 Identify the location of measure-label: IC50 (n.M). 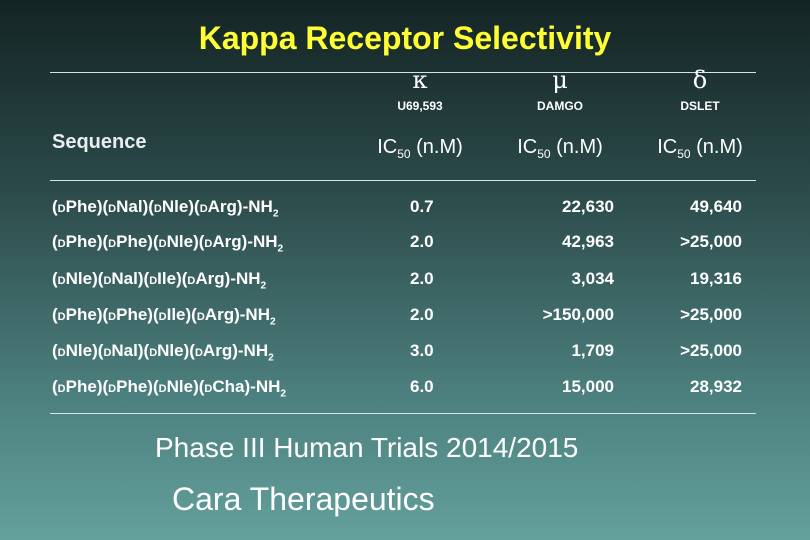
(560, 148).